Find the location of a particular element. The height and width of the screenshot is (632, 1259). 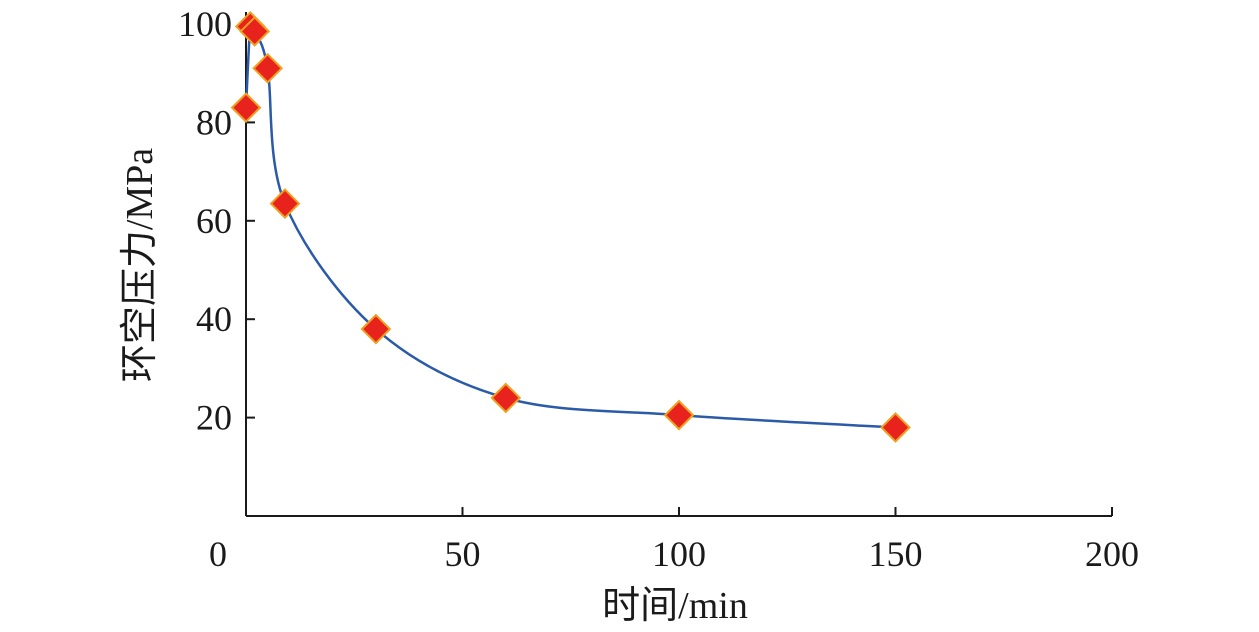

y-tick-label: 20 is located at coordinates (214, 418).